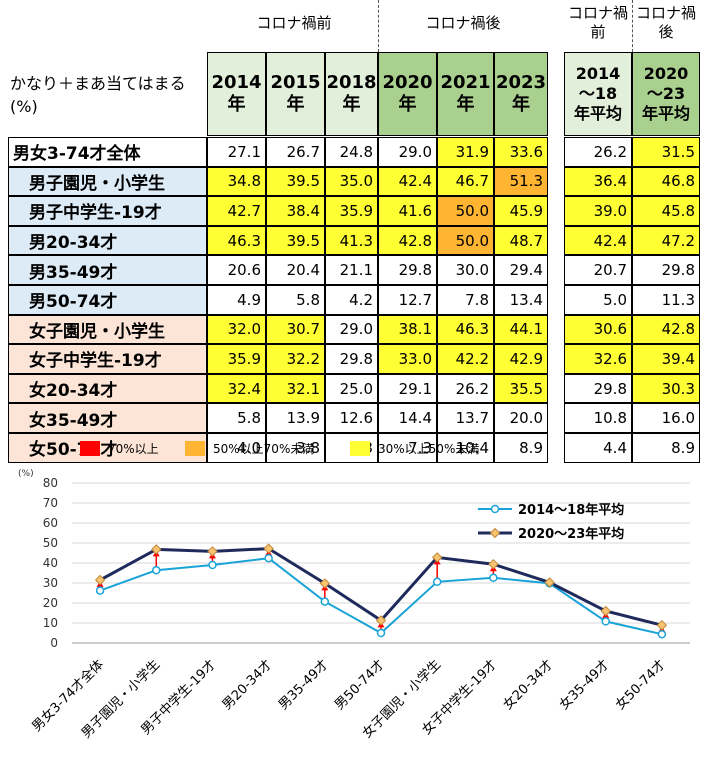 This screenshot has width=710, height=761. Describe the element at coordinates (598, 359) in the screenshot. I see `avg-cell: 32.6` at that location.